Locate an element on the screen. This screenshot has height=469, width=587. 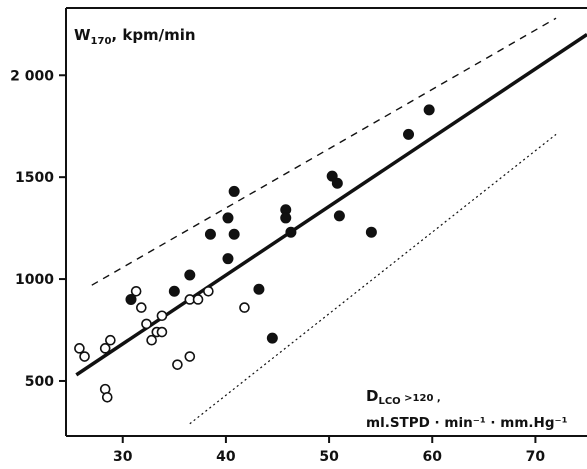
annotation-line-2: ml.STPD · min⁻¹ · mm.Hg⁻¹ is located at coordinates (467, 423).